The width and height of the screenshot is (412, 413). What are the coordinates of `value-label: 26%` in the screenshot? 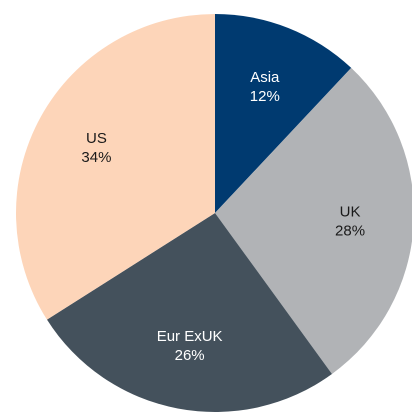 It's located at (190, 355).